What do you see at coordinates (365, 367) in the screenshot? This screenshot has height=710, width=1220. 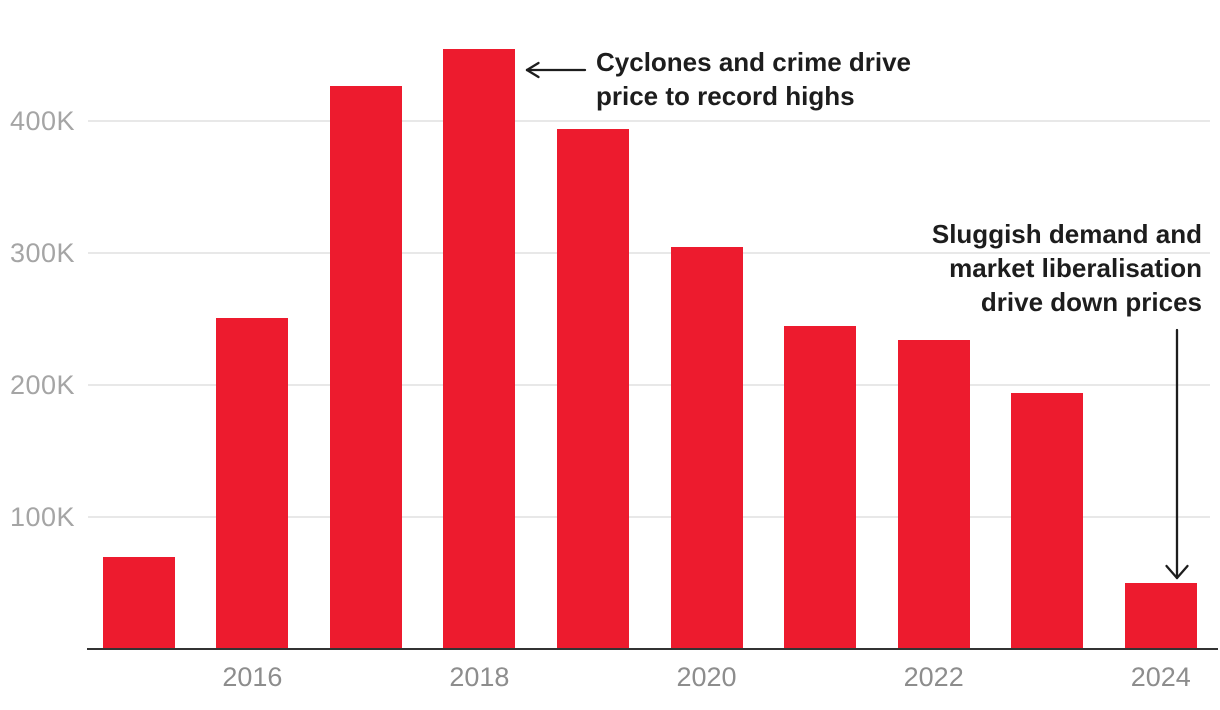 I see `bar-2017` at bounding box center [365, 367].